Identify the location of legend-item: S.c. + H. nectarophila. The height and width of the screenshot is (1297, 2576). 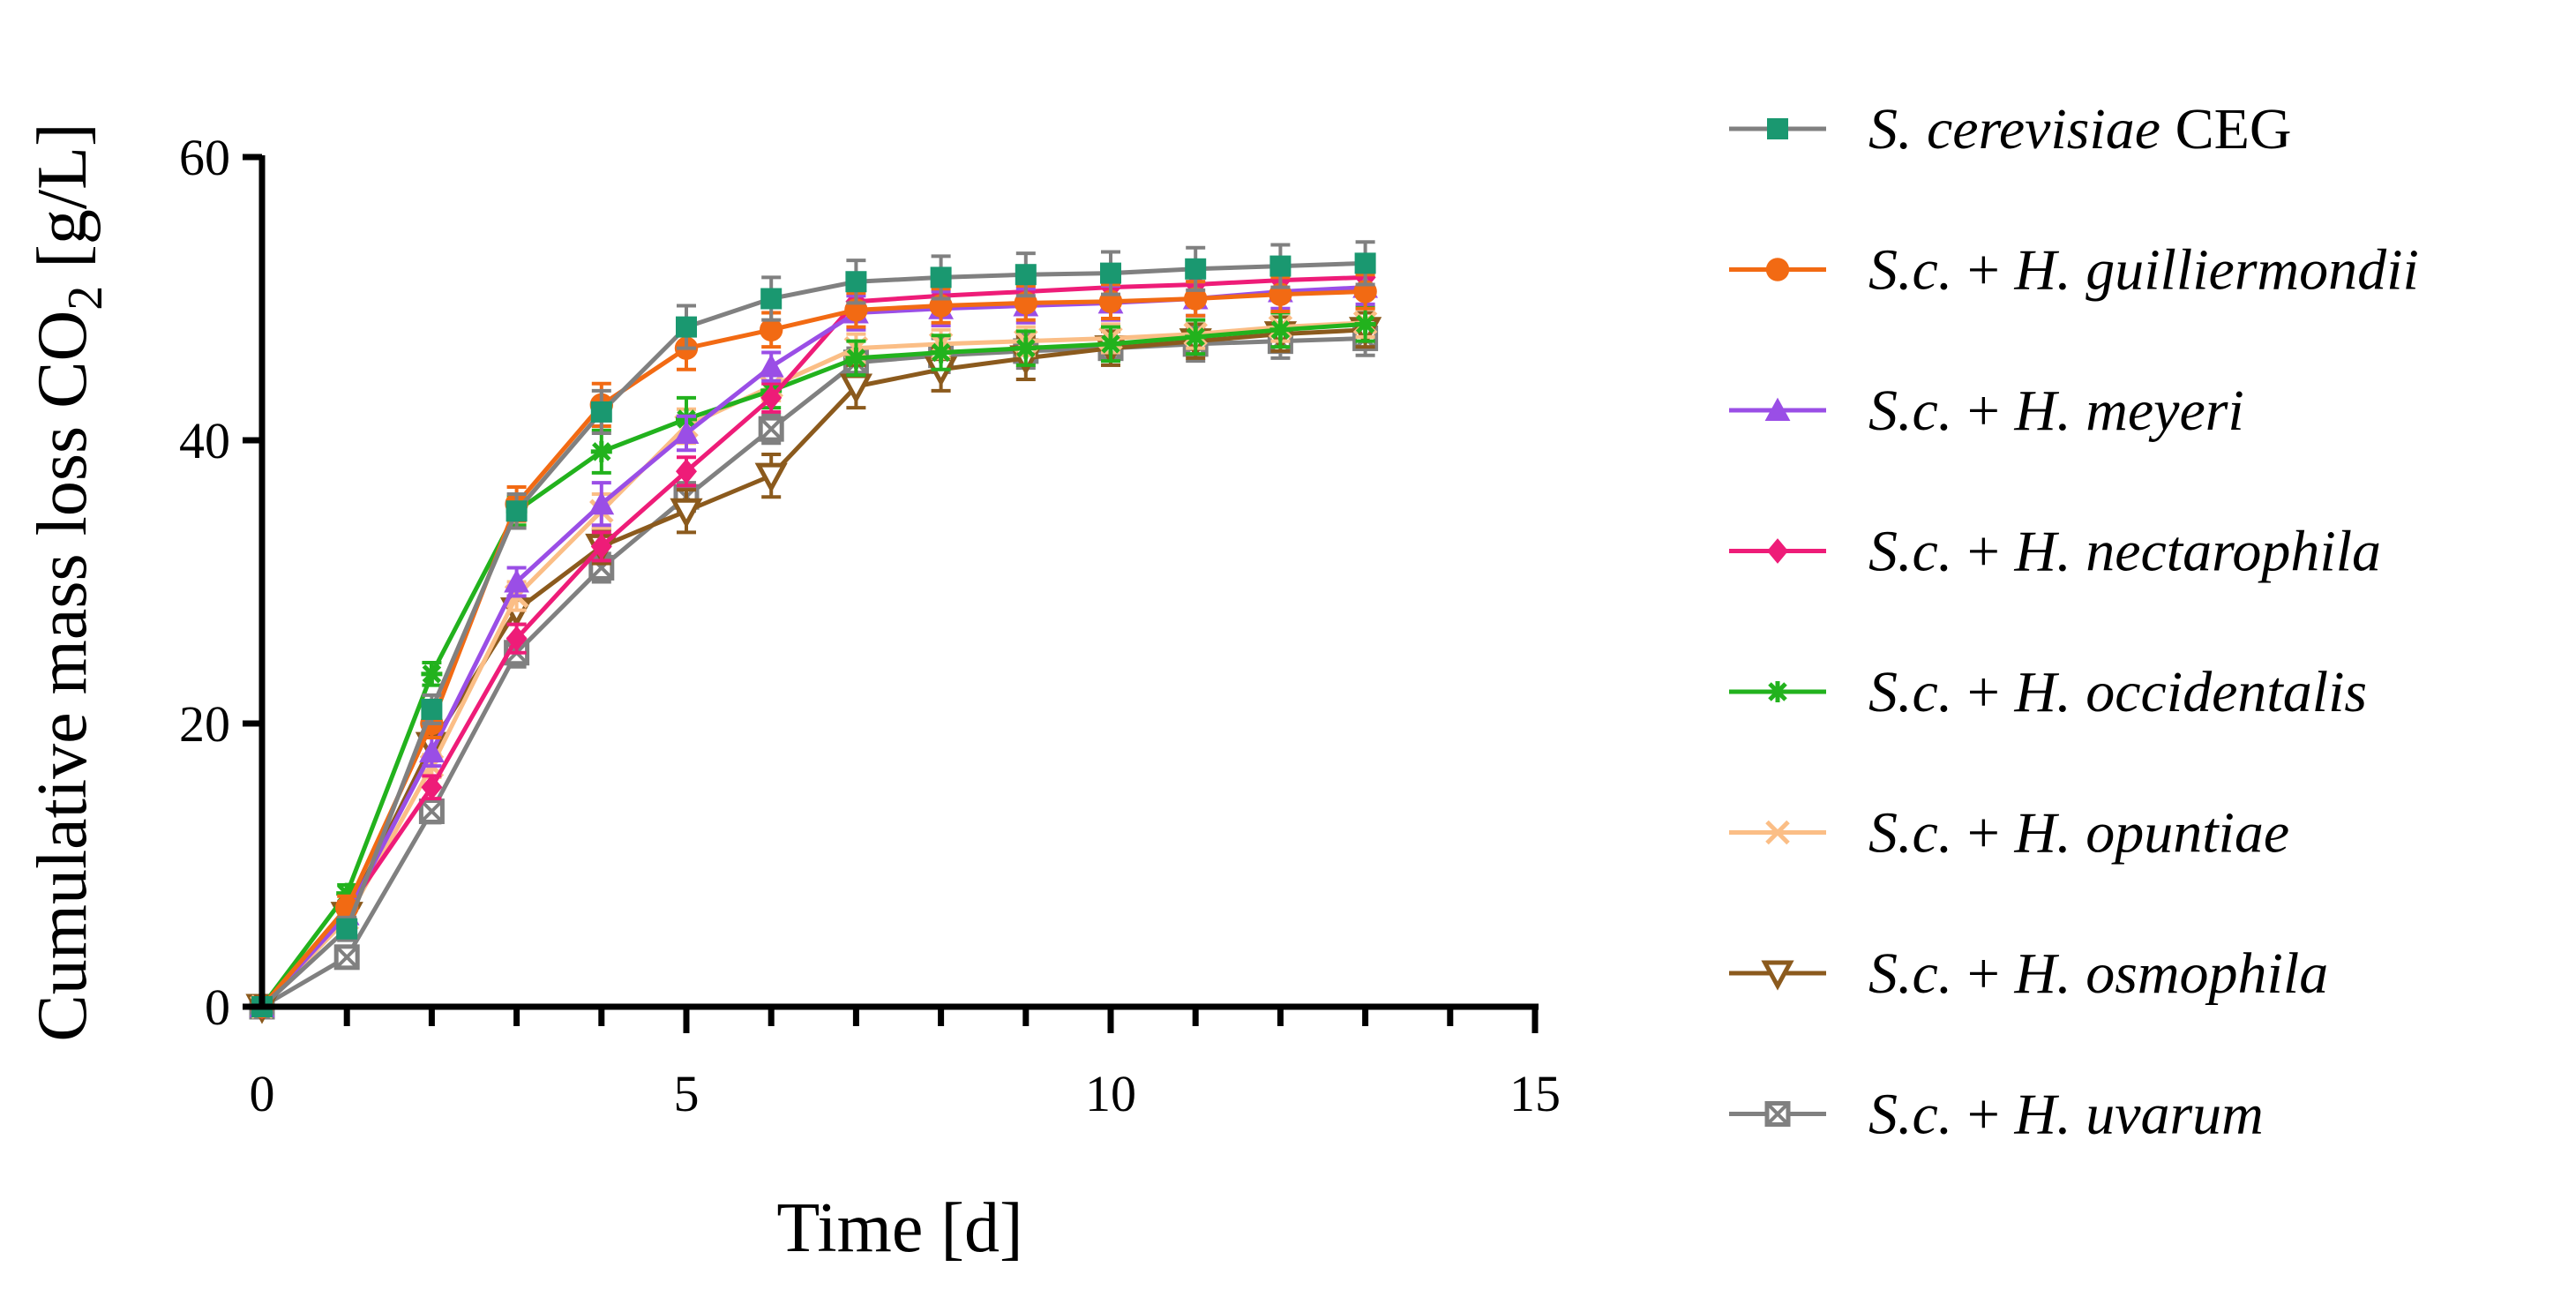
(2055, 552).